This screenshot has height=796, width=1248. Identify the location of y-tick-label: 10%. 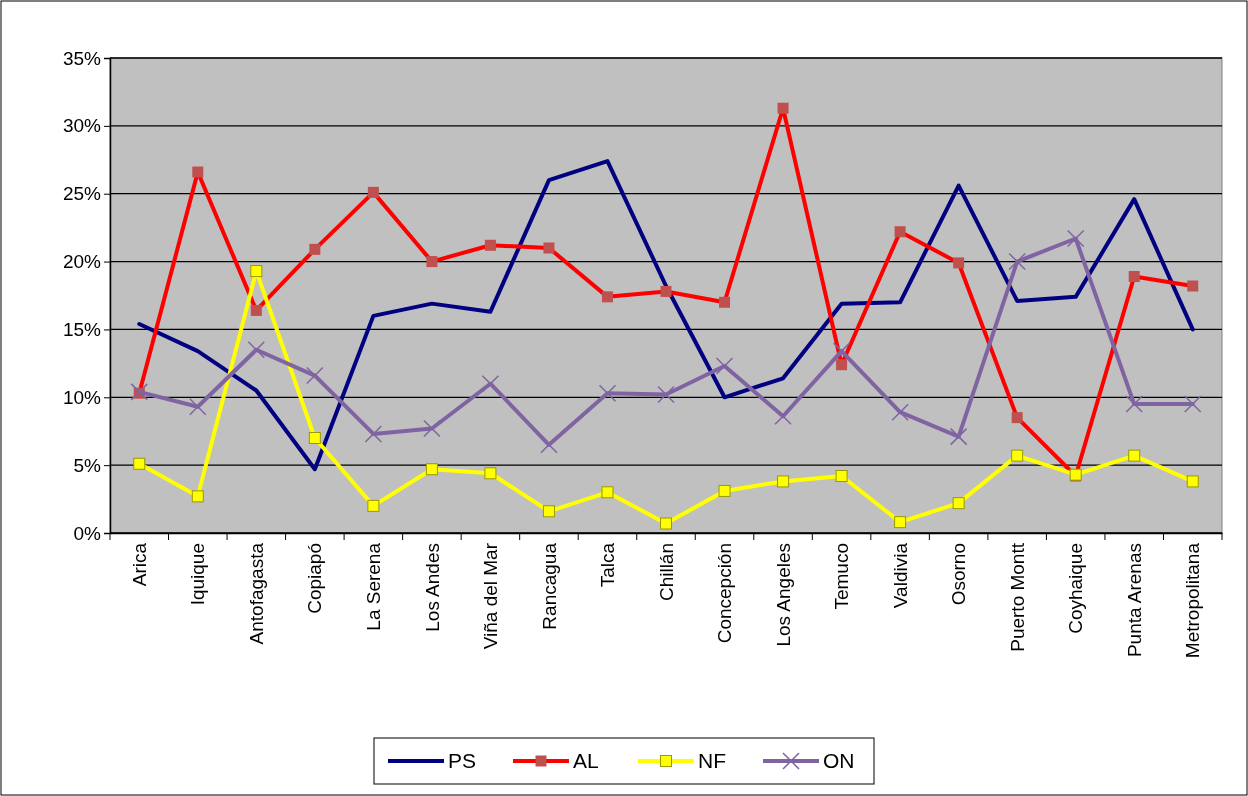
(82, 397).